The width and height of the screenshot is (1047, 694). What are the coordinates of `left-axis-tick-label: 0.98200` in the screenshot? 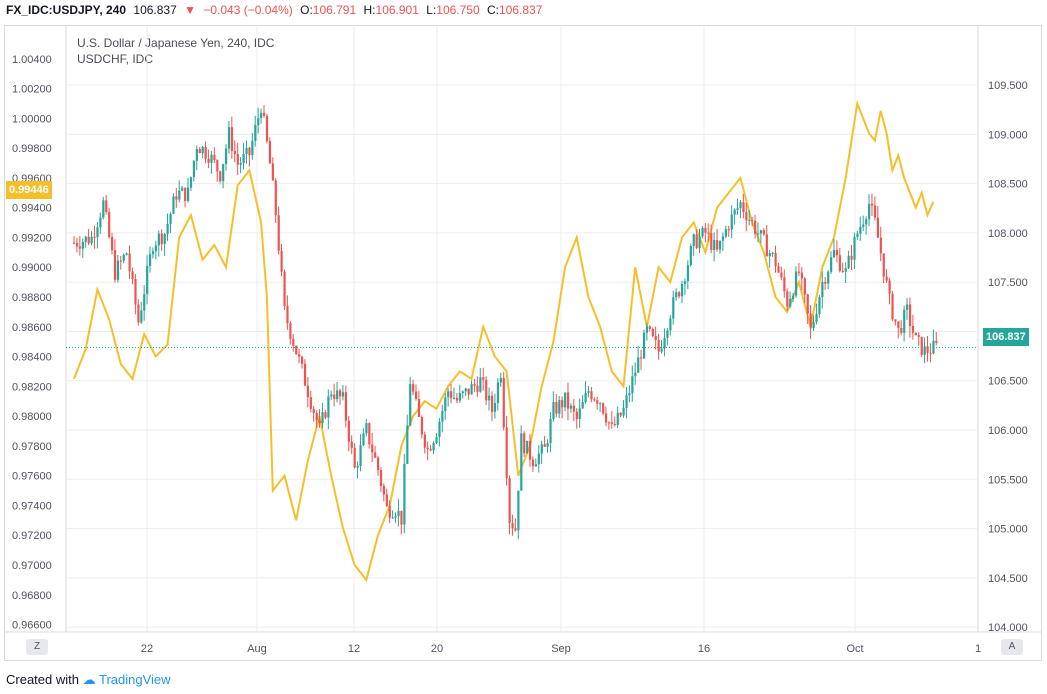 It's located at (32, 387).